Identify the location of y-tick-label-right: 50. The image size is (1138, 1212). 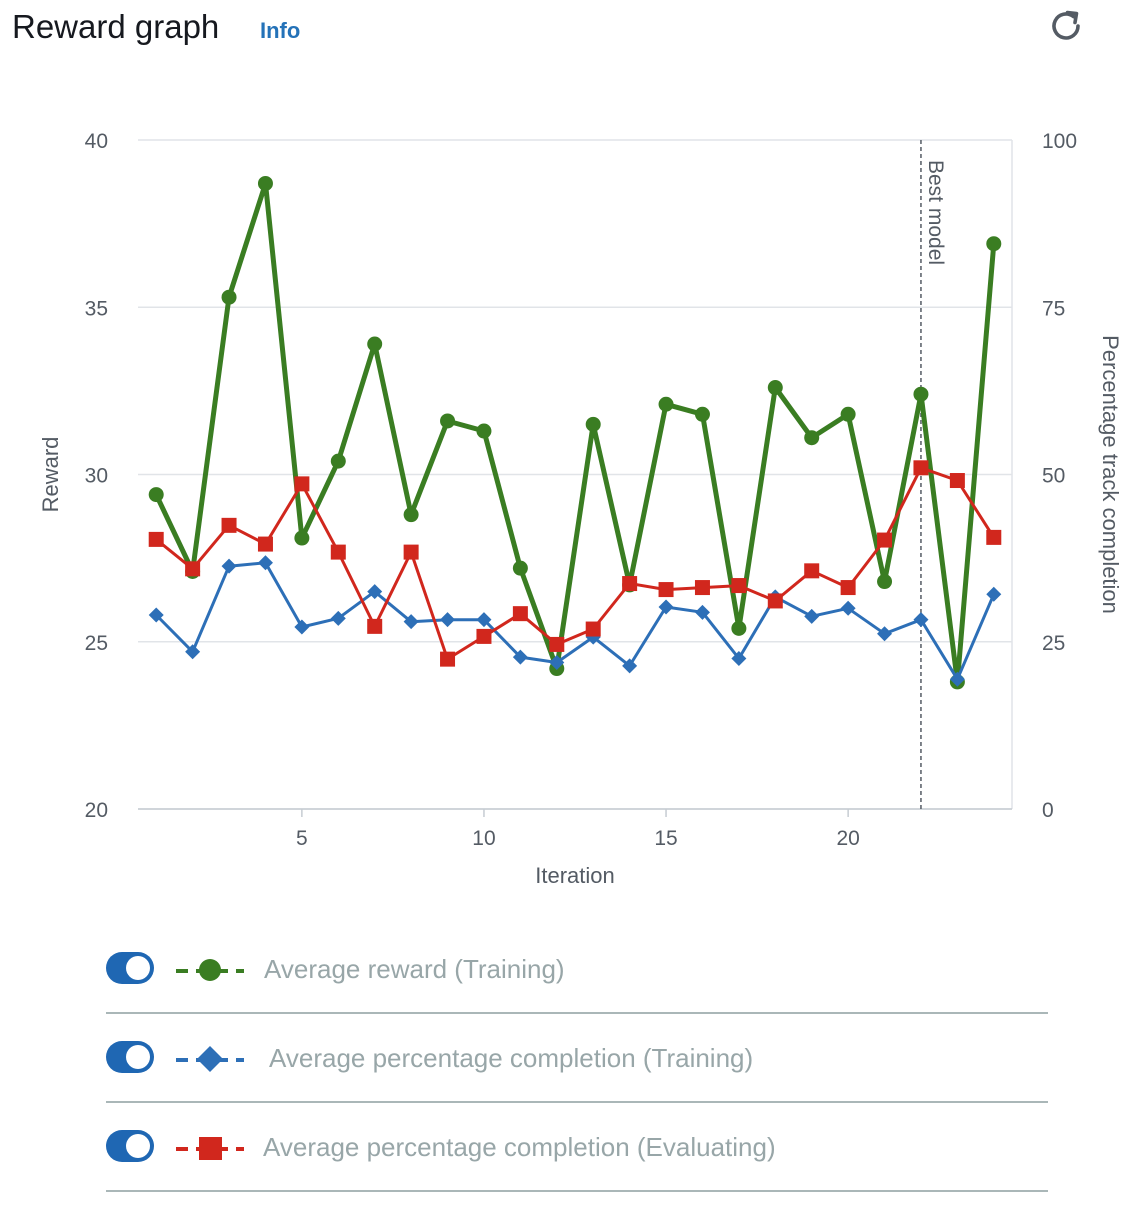
(1053, 476).